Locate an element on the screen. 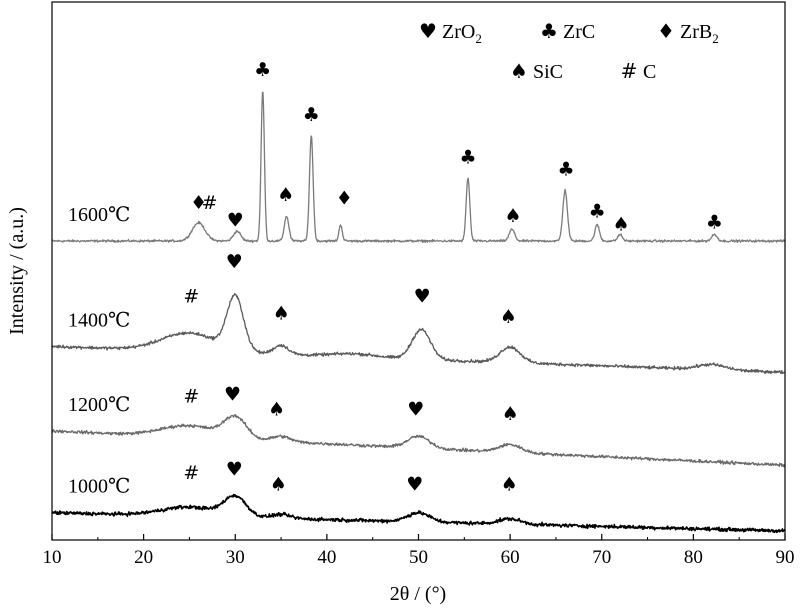  x-tick-label: 60 is located at coordinates (510, 557).